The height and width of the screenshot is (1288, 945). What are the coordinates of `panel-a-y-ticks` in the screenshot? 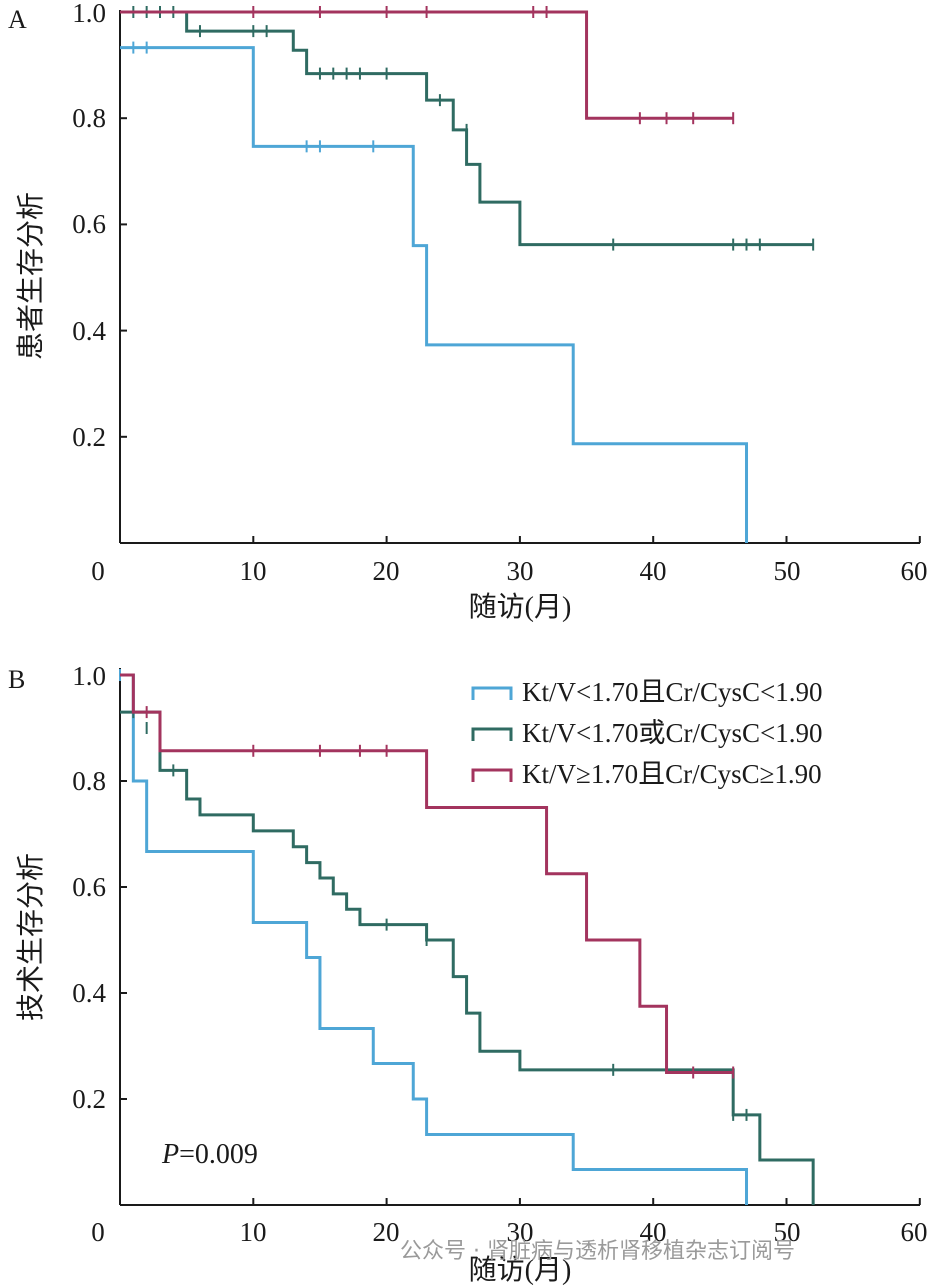 It's located at (123, 224).